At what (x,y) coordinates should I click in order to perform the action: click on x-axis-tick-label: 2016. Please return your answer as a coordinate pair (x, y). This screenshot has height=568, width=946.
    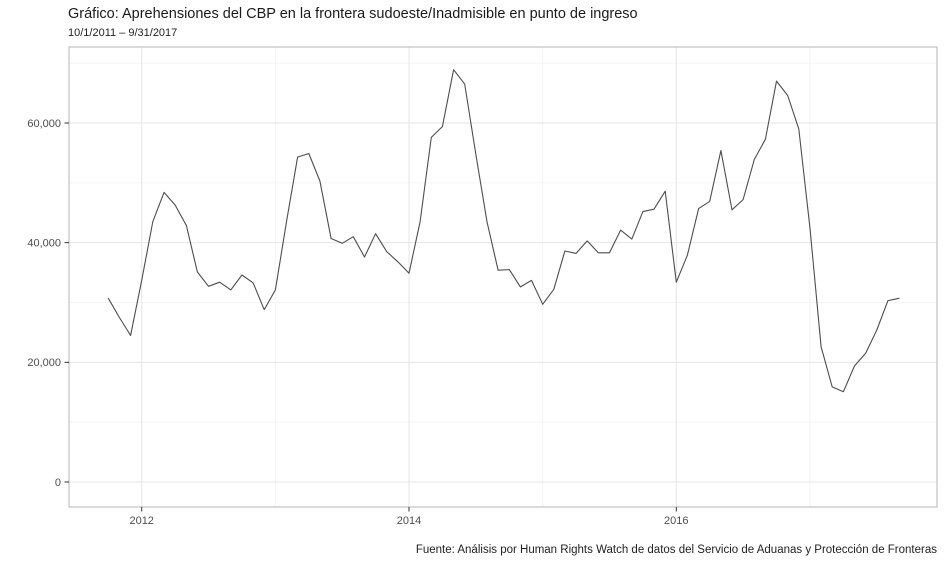
    Looking at the image, I should click on (676, 521).